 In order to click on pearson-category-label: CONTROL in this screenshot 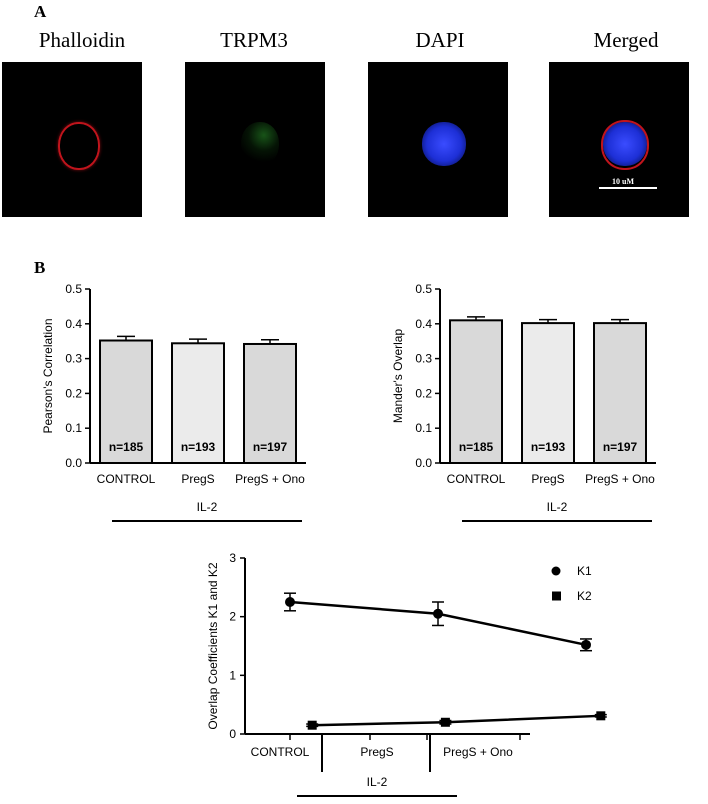, I will do `click(126, 479)`.